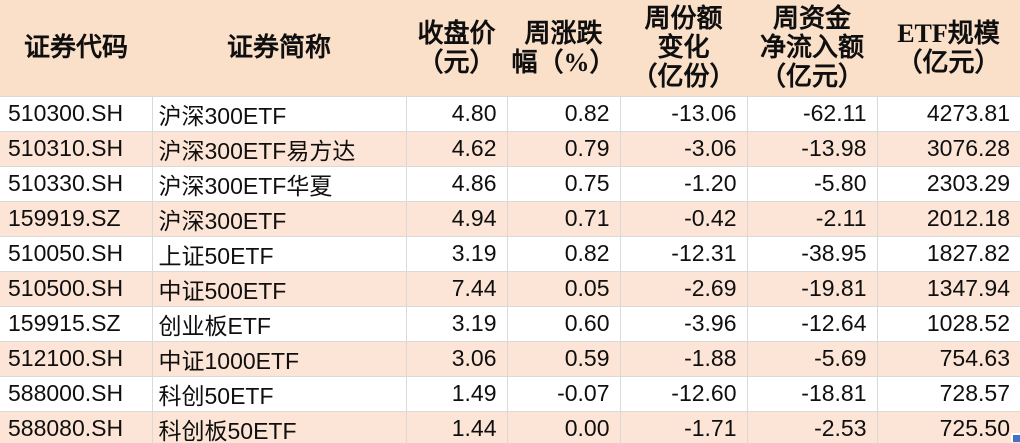  Describe the element at coordinates (279, 184) in the screenshot. I see `cell-name: 沪深300ETF华夏` at that location.